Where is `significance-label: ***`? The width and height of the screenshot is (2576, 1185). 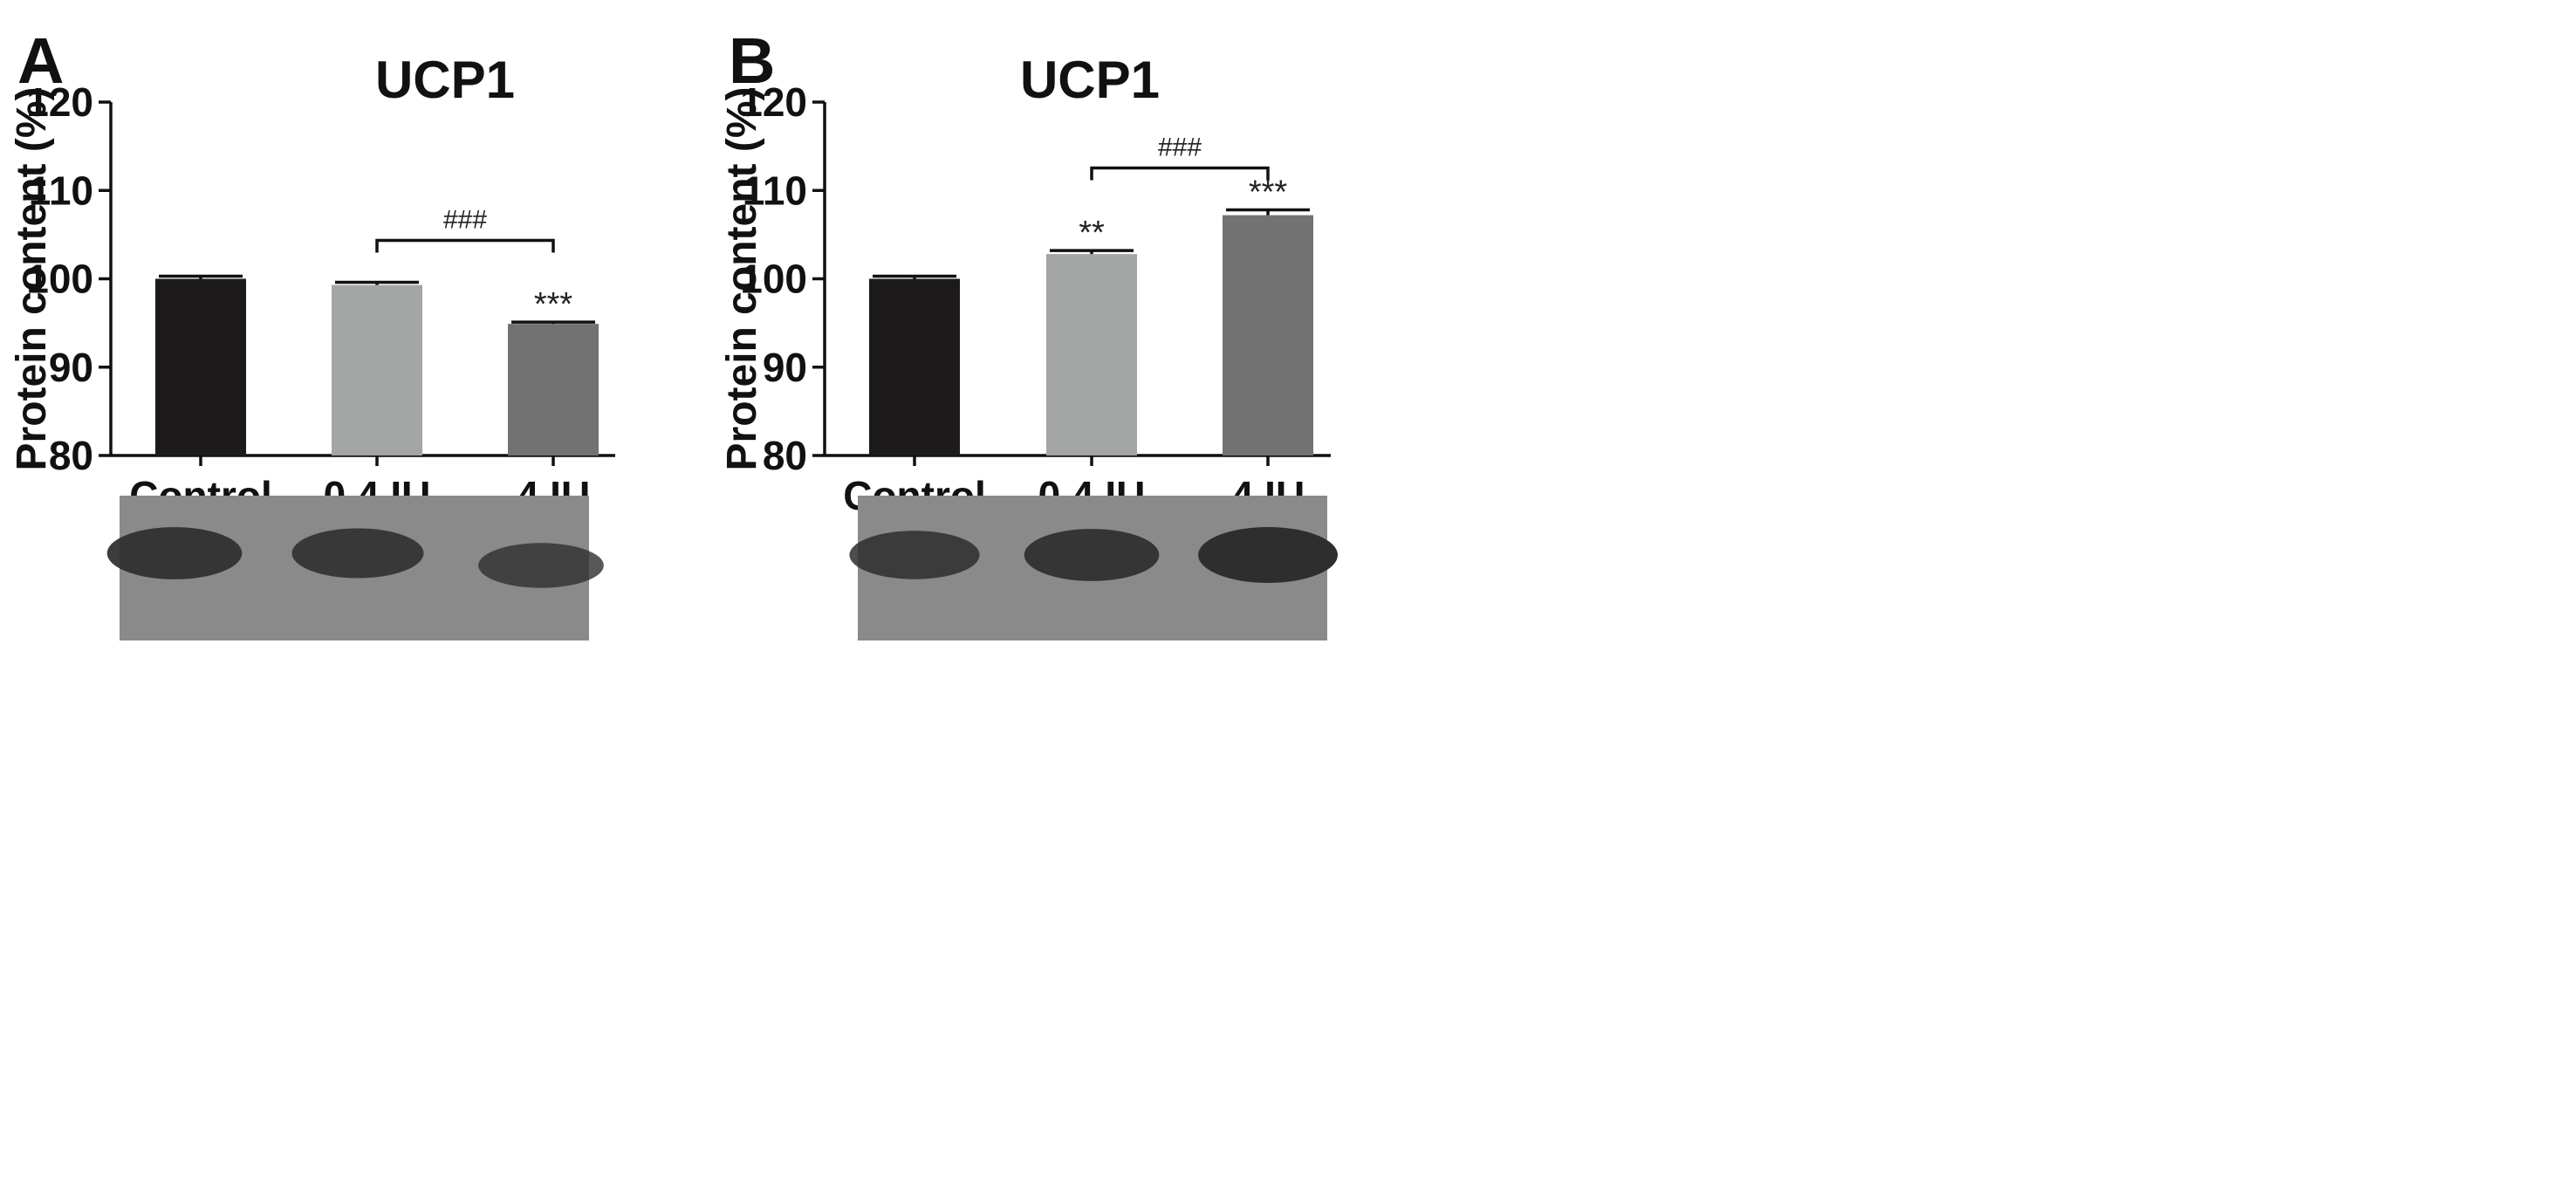 significance-label: *** is located at coordinates (553, 304).